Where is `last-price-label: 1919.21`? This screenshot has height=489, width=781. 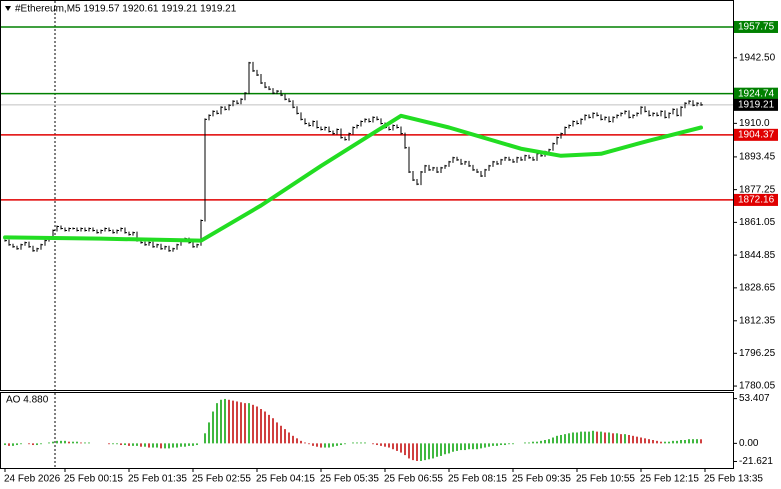 last-price-label: 1919.21 is located at coordinates (756, 104).